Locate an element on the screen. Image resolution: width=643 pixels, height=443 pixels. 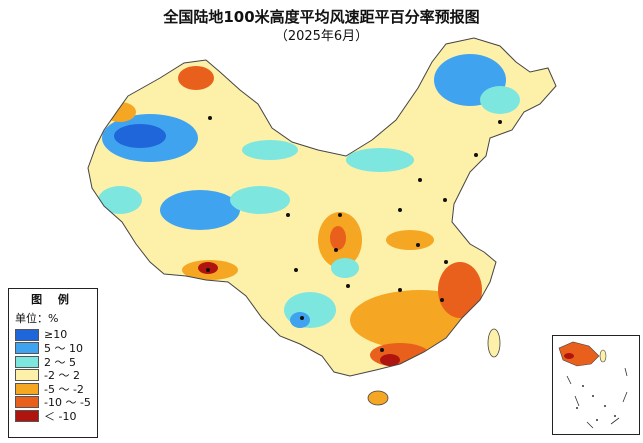
legend-item: -10 ～ -5 is located at coordinates (56, 403).